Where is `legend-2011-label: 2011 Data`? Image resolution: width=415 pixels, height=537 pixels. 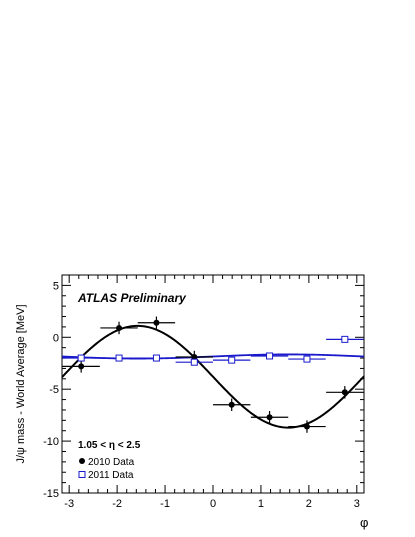
legend-2011-label: 2011 Data is located at coordinates (111, 475).